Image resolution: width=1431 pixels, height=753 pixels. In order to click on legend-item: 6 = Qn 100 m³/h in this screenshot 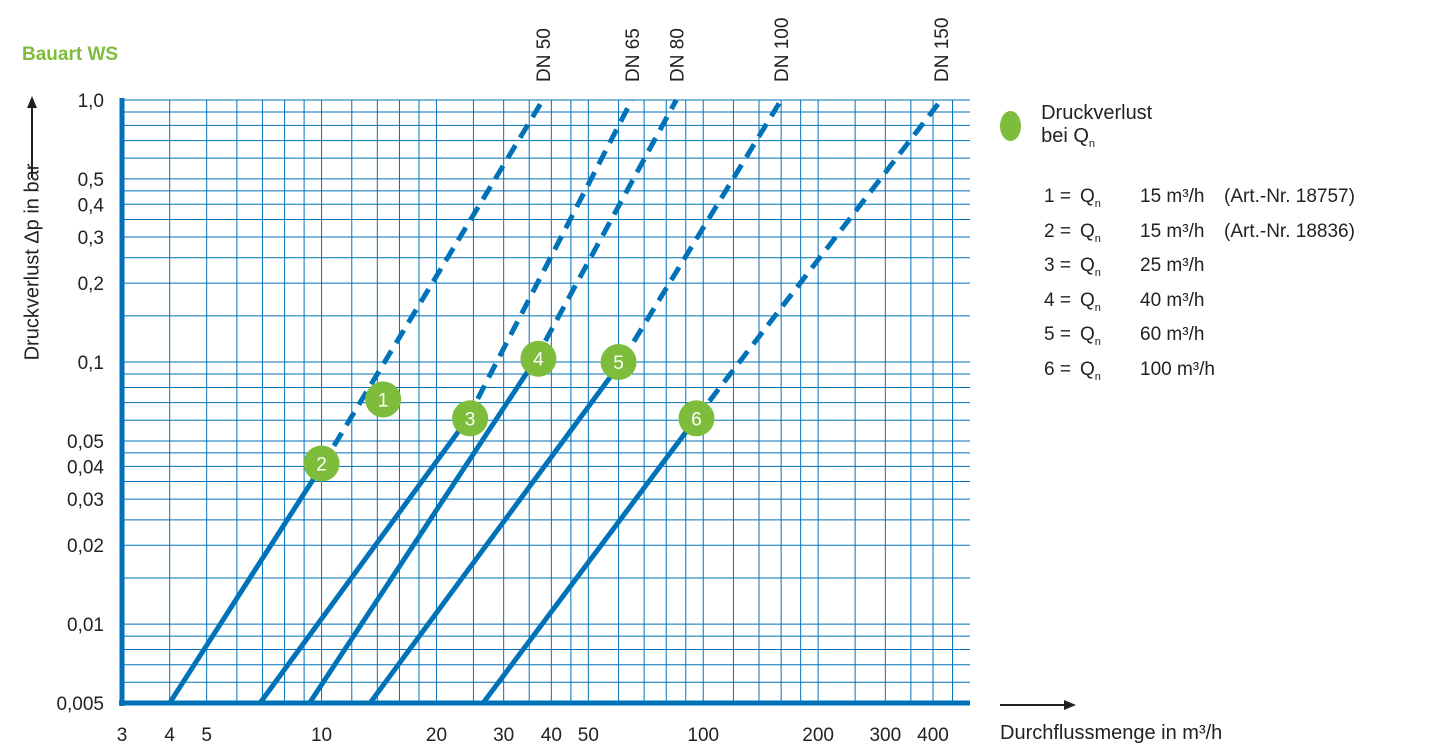, I will do `click(1199, 370)`.